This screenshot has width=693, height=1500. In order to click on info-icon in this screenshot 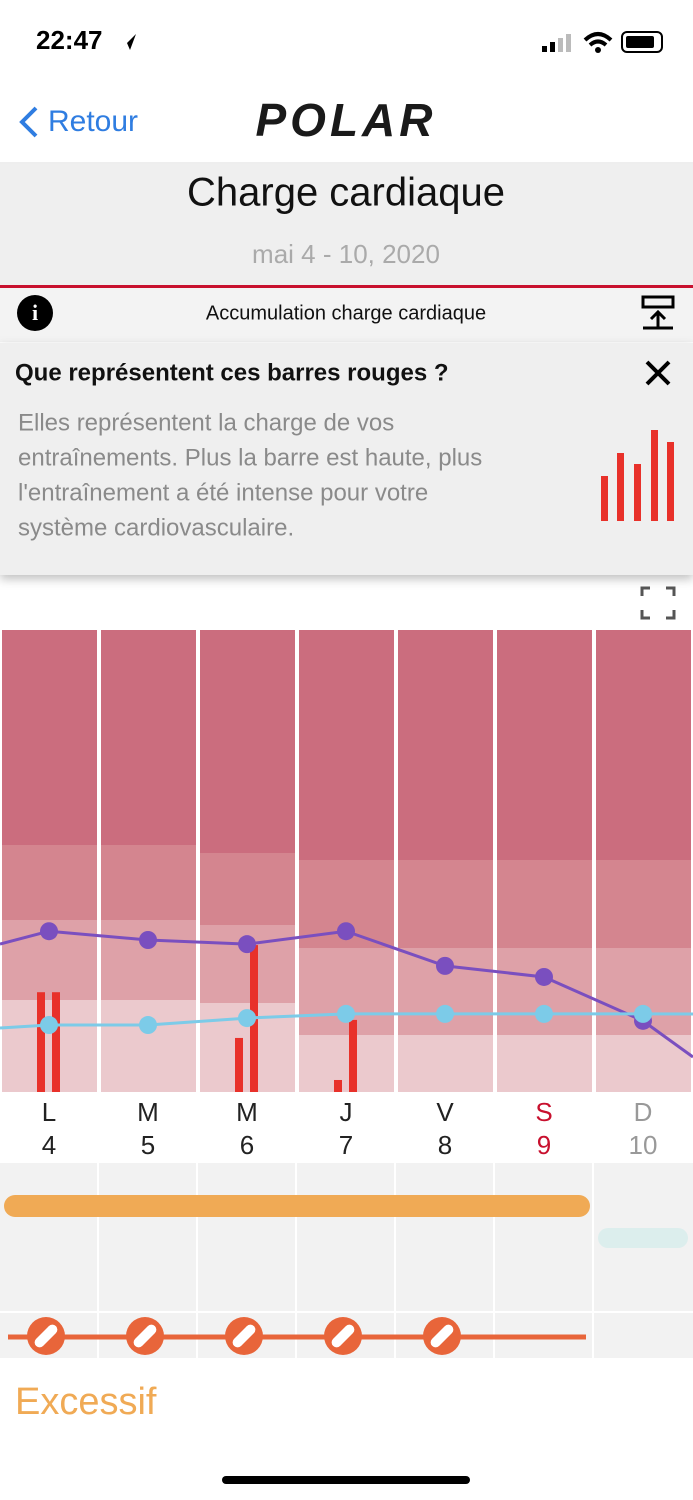, I will do `click(35, 313)`.